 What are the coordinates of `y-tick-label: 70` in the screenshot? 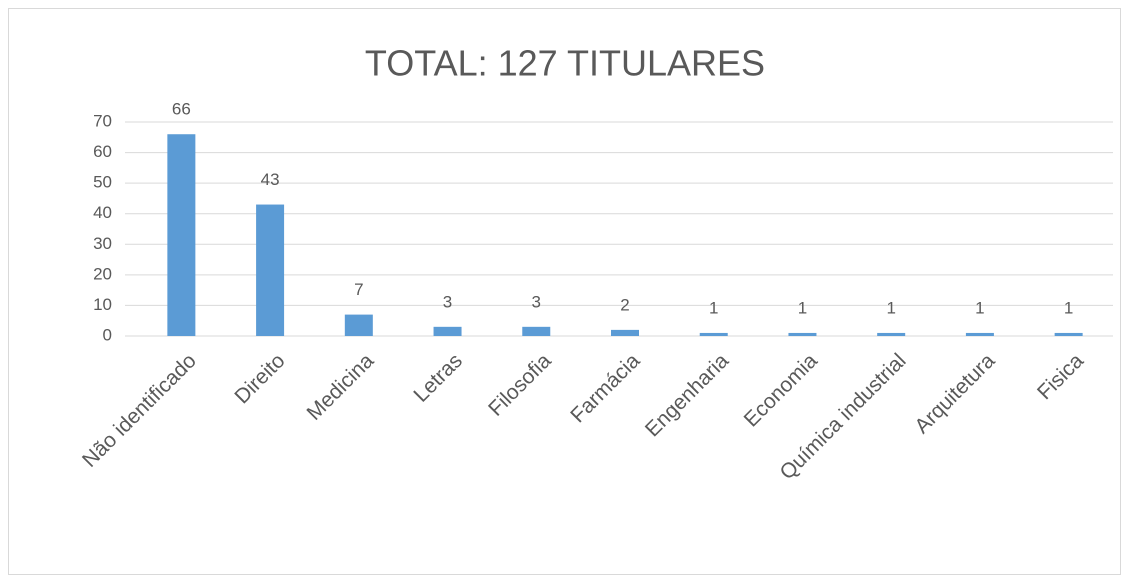 It's located at (102, 120).